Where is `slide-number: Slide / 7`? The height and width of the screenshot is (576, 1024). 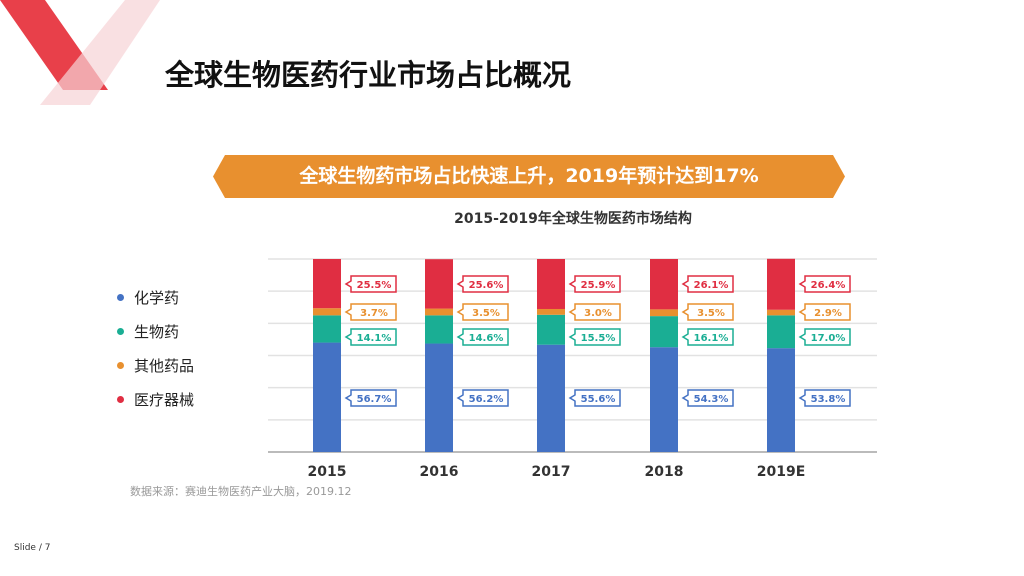 slide-number: Slide / 7 is located at coordinates (32, 548).